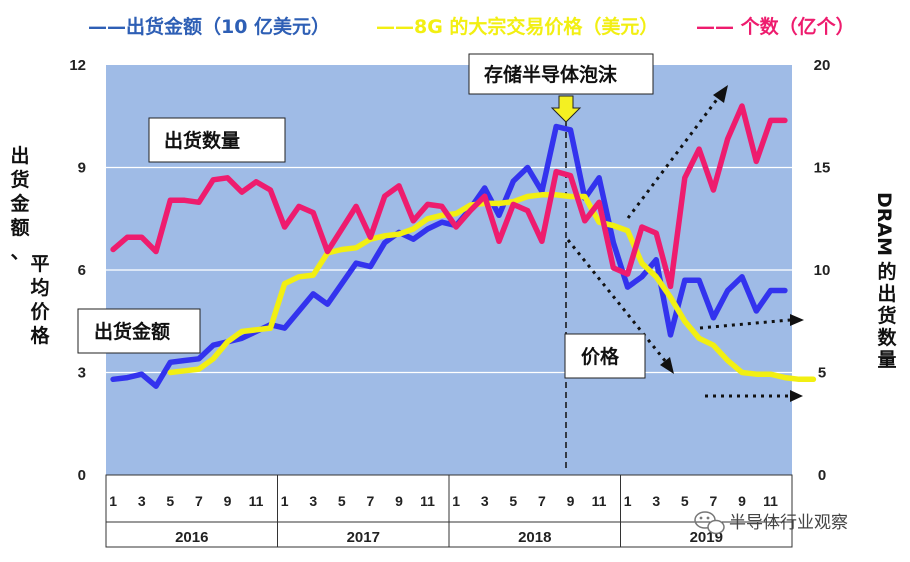  Describe the element at coordinates (443, 501) in the screenshot. I see `month-tick-labels: 1 3 5 7 9 11 1 3 5 7 9 11 1 3 5 7 9 11 1 3 5 7 9 11` at that location.